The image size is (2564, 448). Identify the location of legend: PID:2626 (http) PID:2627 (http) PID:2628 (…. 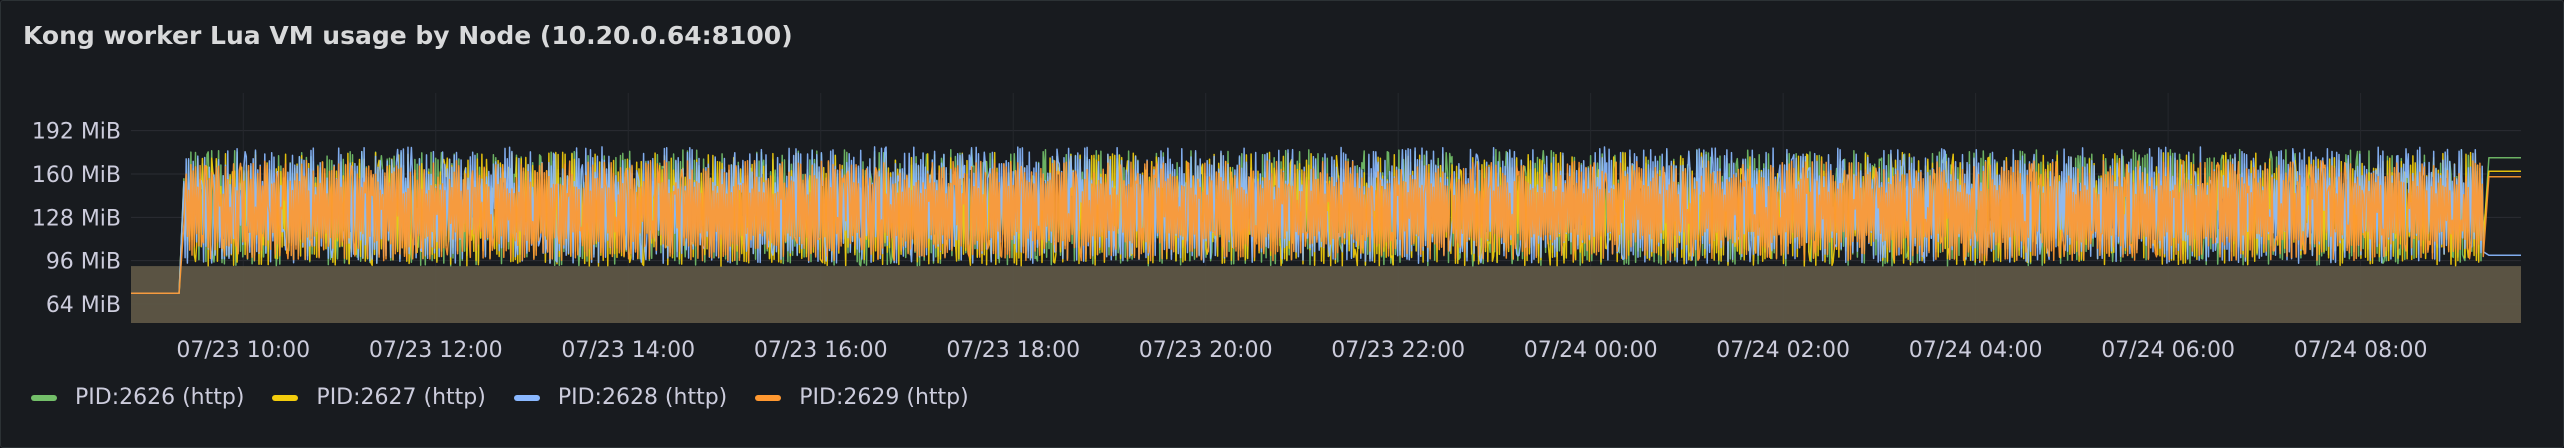
(500, 397).